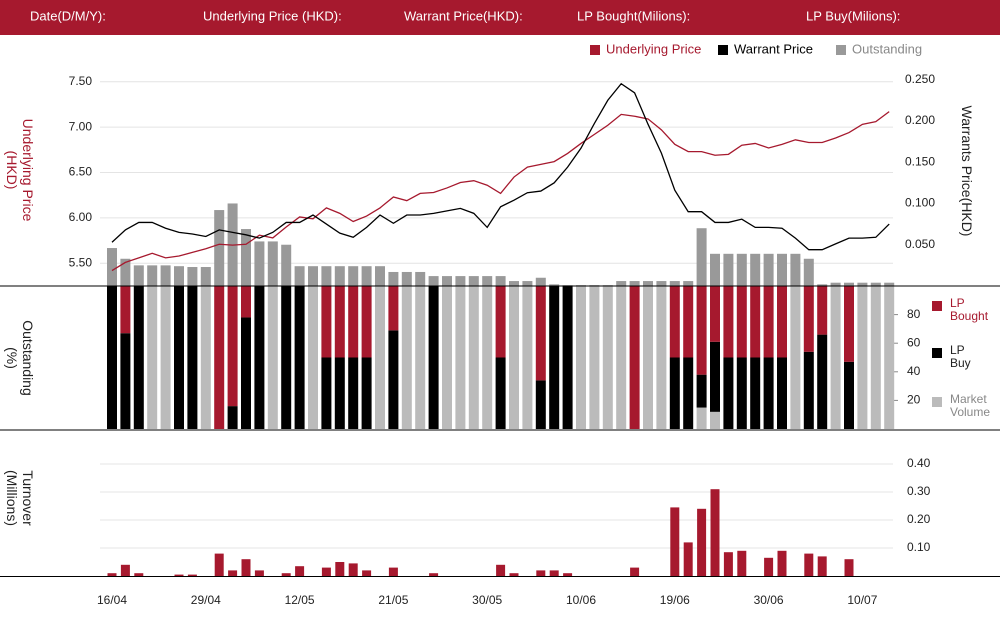 This screenshot has width=1000, height=620. I want to click on y-axis-title: Underlying Price (HKD), so click(20, 170).